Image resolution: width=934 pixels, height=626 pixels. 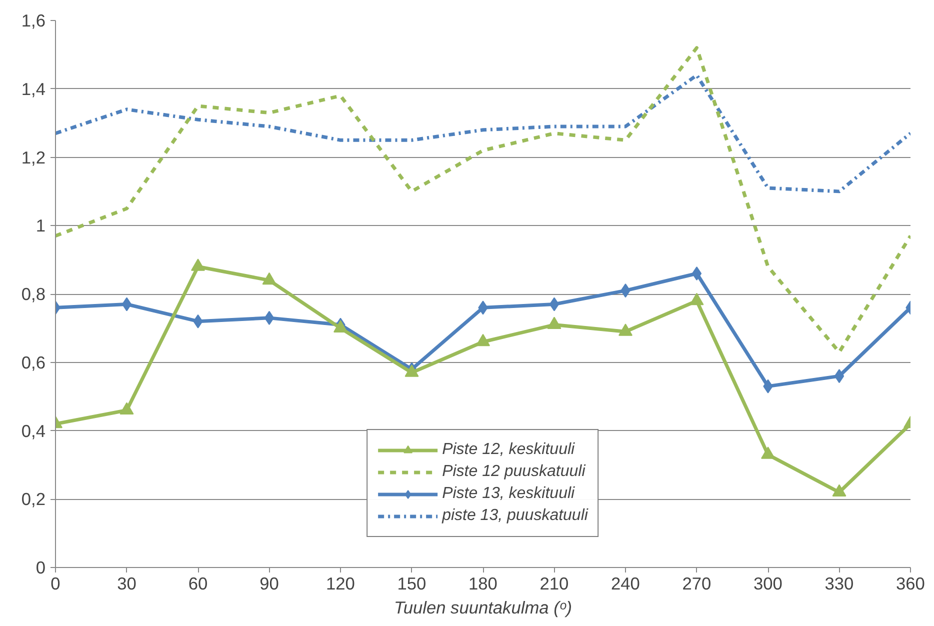 I want to click on y-tick-label: 0,8, so click(x=33, y=294).